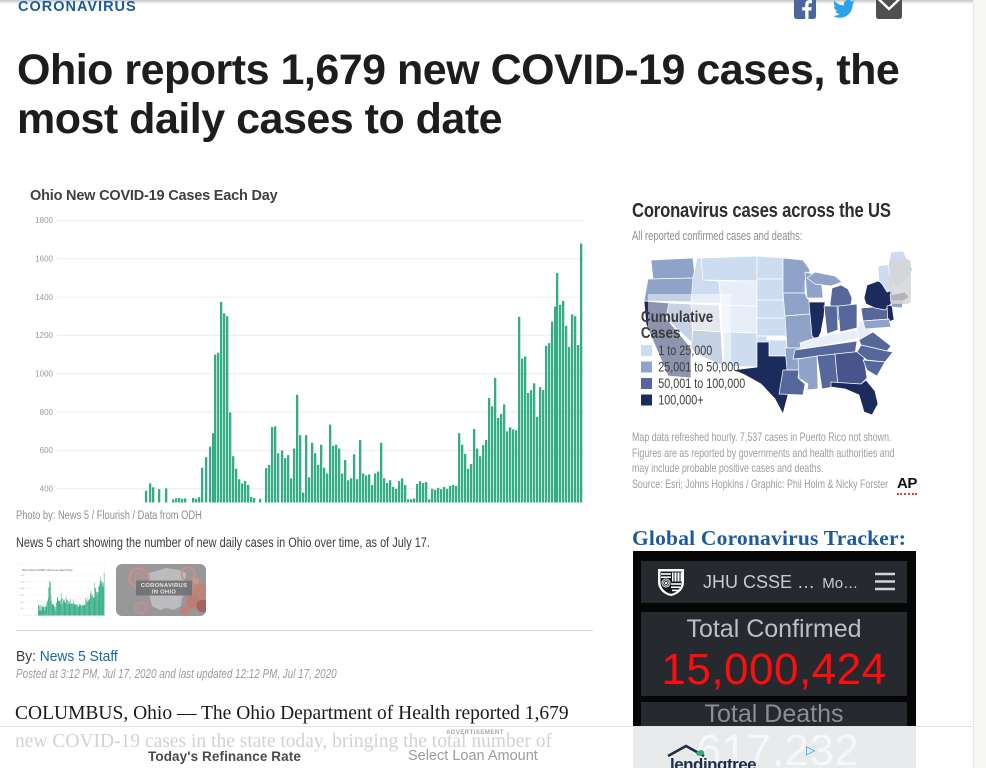 The height and width of the screenshot is (768, 986). What do you see at coordinates (677, 317) in the screenshot?
I see `svg-text: Cumulative` at bounding box center [677, 317].